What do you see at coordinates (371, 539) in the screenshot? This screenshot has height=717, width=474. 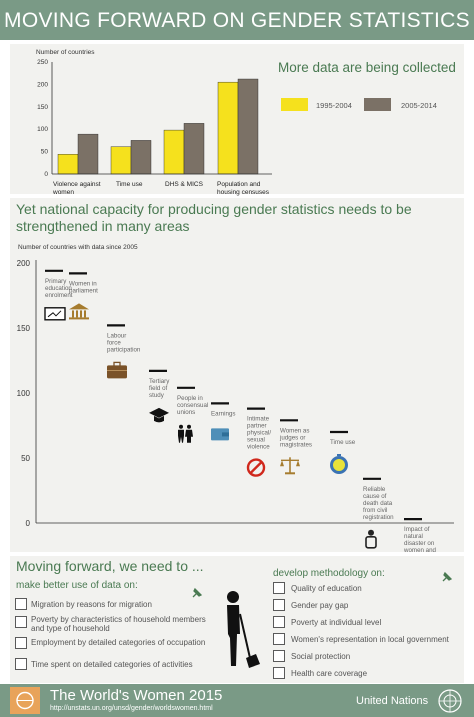 I see `person-icon` at bounding box center [371, 539].